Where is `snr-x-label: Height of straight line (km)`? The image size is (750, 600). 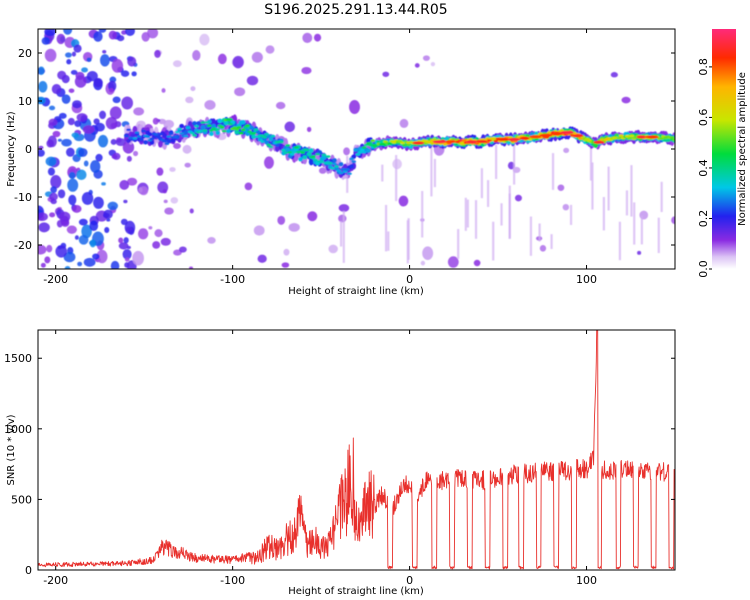
snr-x-label: Height of straight line (km) is located at coordinates (356, 591).